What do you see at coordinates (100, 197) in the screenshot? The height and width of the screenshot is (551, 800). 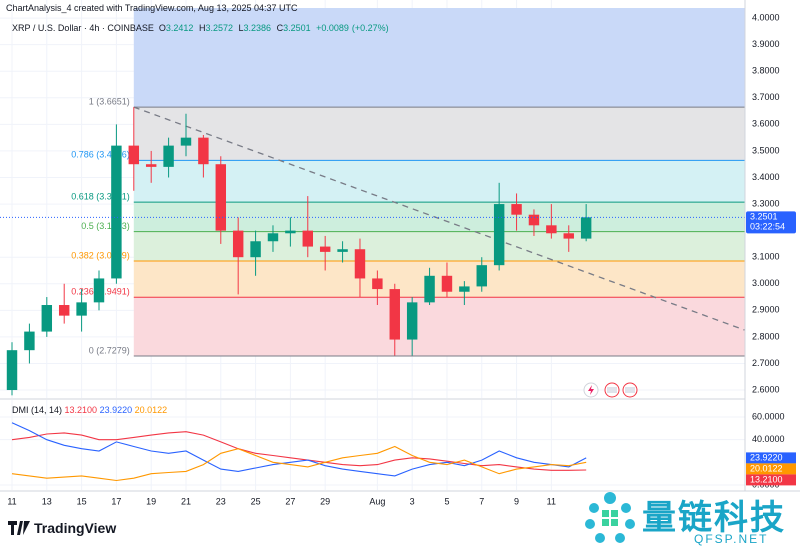 I see `fib-label: 0.618 (3.3071)` at bounding box center [100, 197].